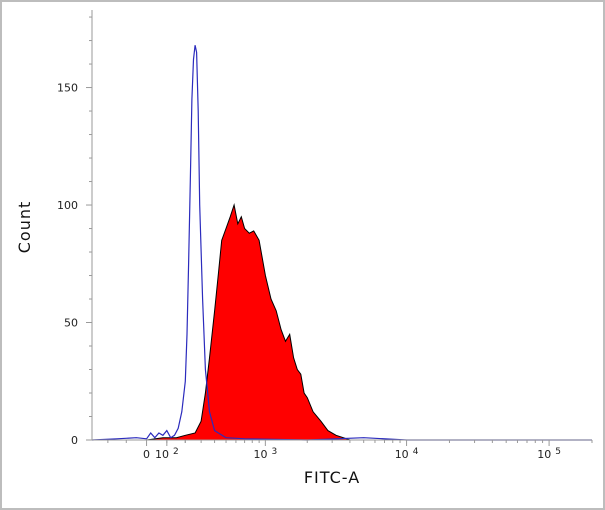 The width and height of the screenshot is (605, 510). What do you see at coordinates (167, 454) in the screenshot?
I see `x-tick-label: 10 2` at bounding box center [167, 454].